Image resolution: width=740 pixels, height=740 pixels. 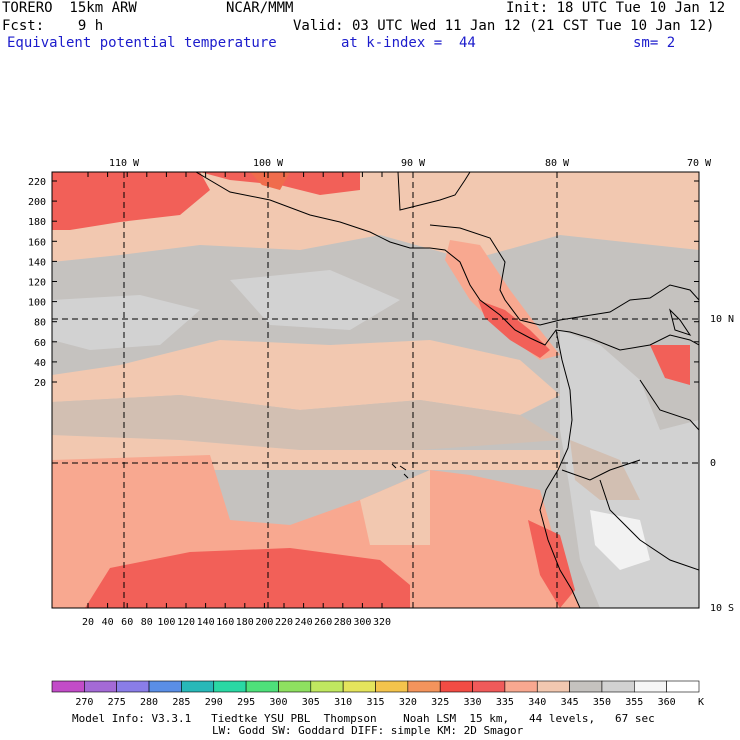 I want to click on lat-label: 0, so click(x=713, y=463).